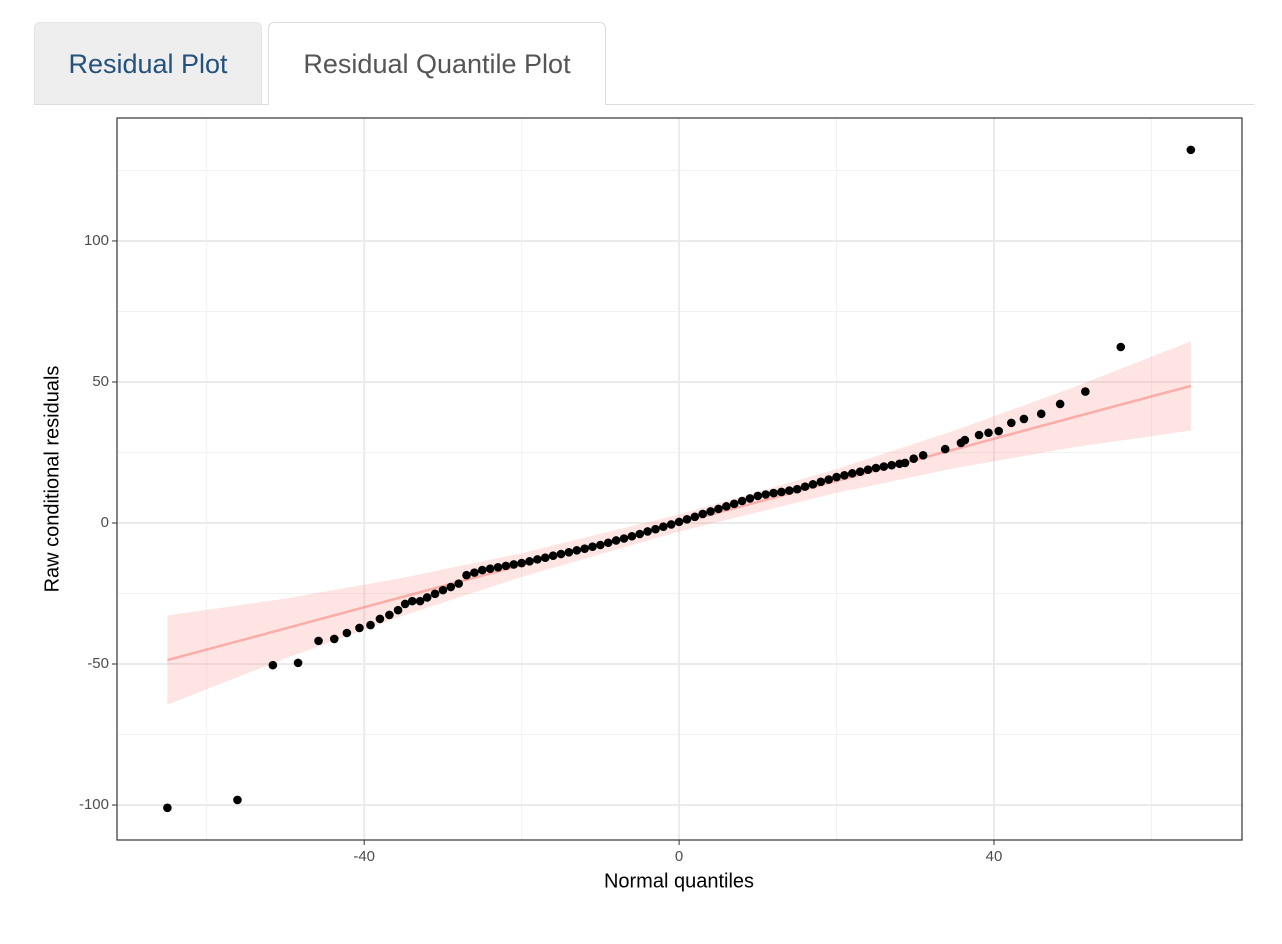  Describe the element at coordinates (96, 240) in the screenshot. I see `y-tick-label: 100` at that location.